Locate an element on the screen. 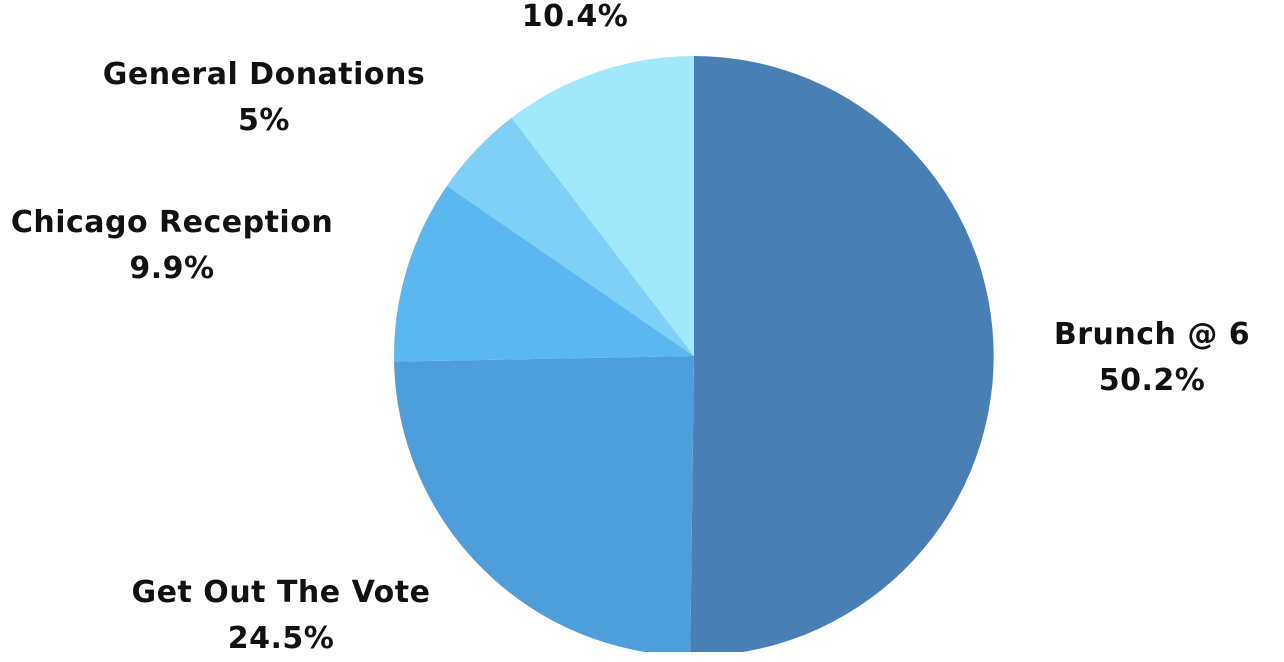 This screenshot has height=662, width=1284. slice-name-0: Brunch @ 6 is located at coordinates (1152, 334).